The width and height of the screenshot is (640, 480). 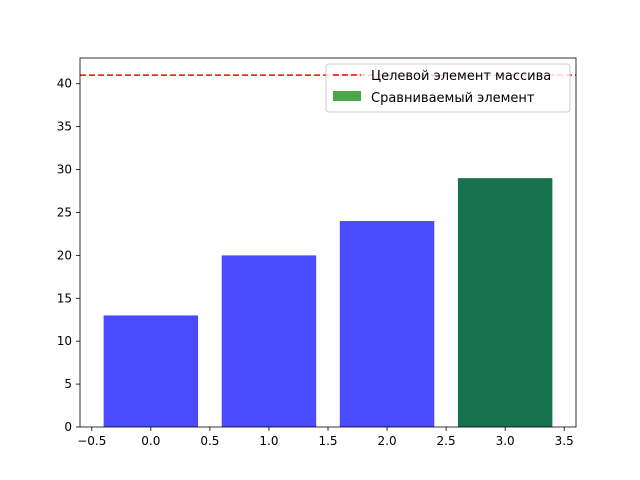 What do you see at coordinates (505, 441) in the screenshot?
I see `x-tick-label: 3.0` at bounding box center [505, 441].